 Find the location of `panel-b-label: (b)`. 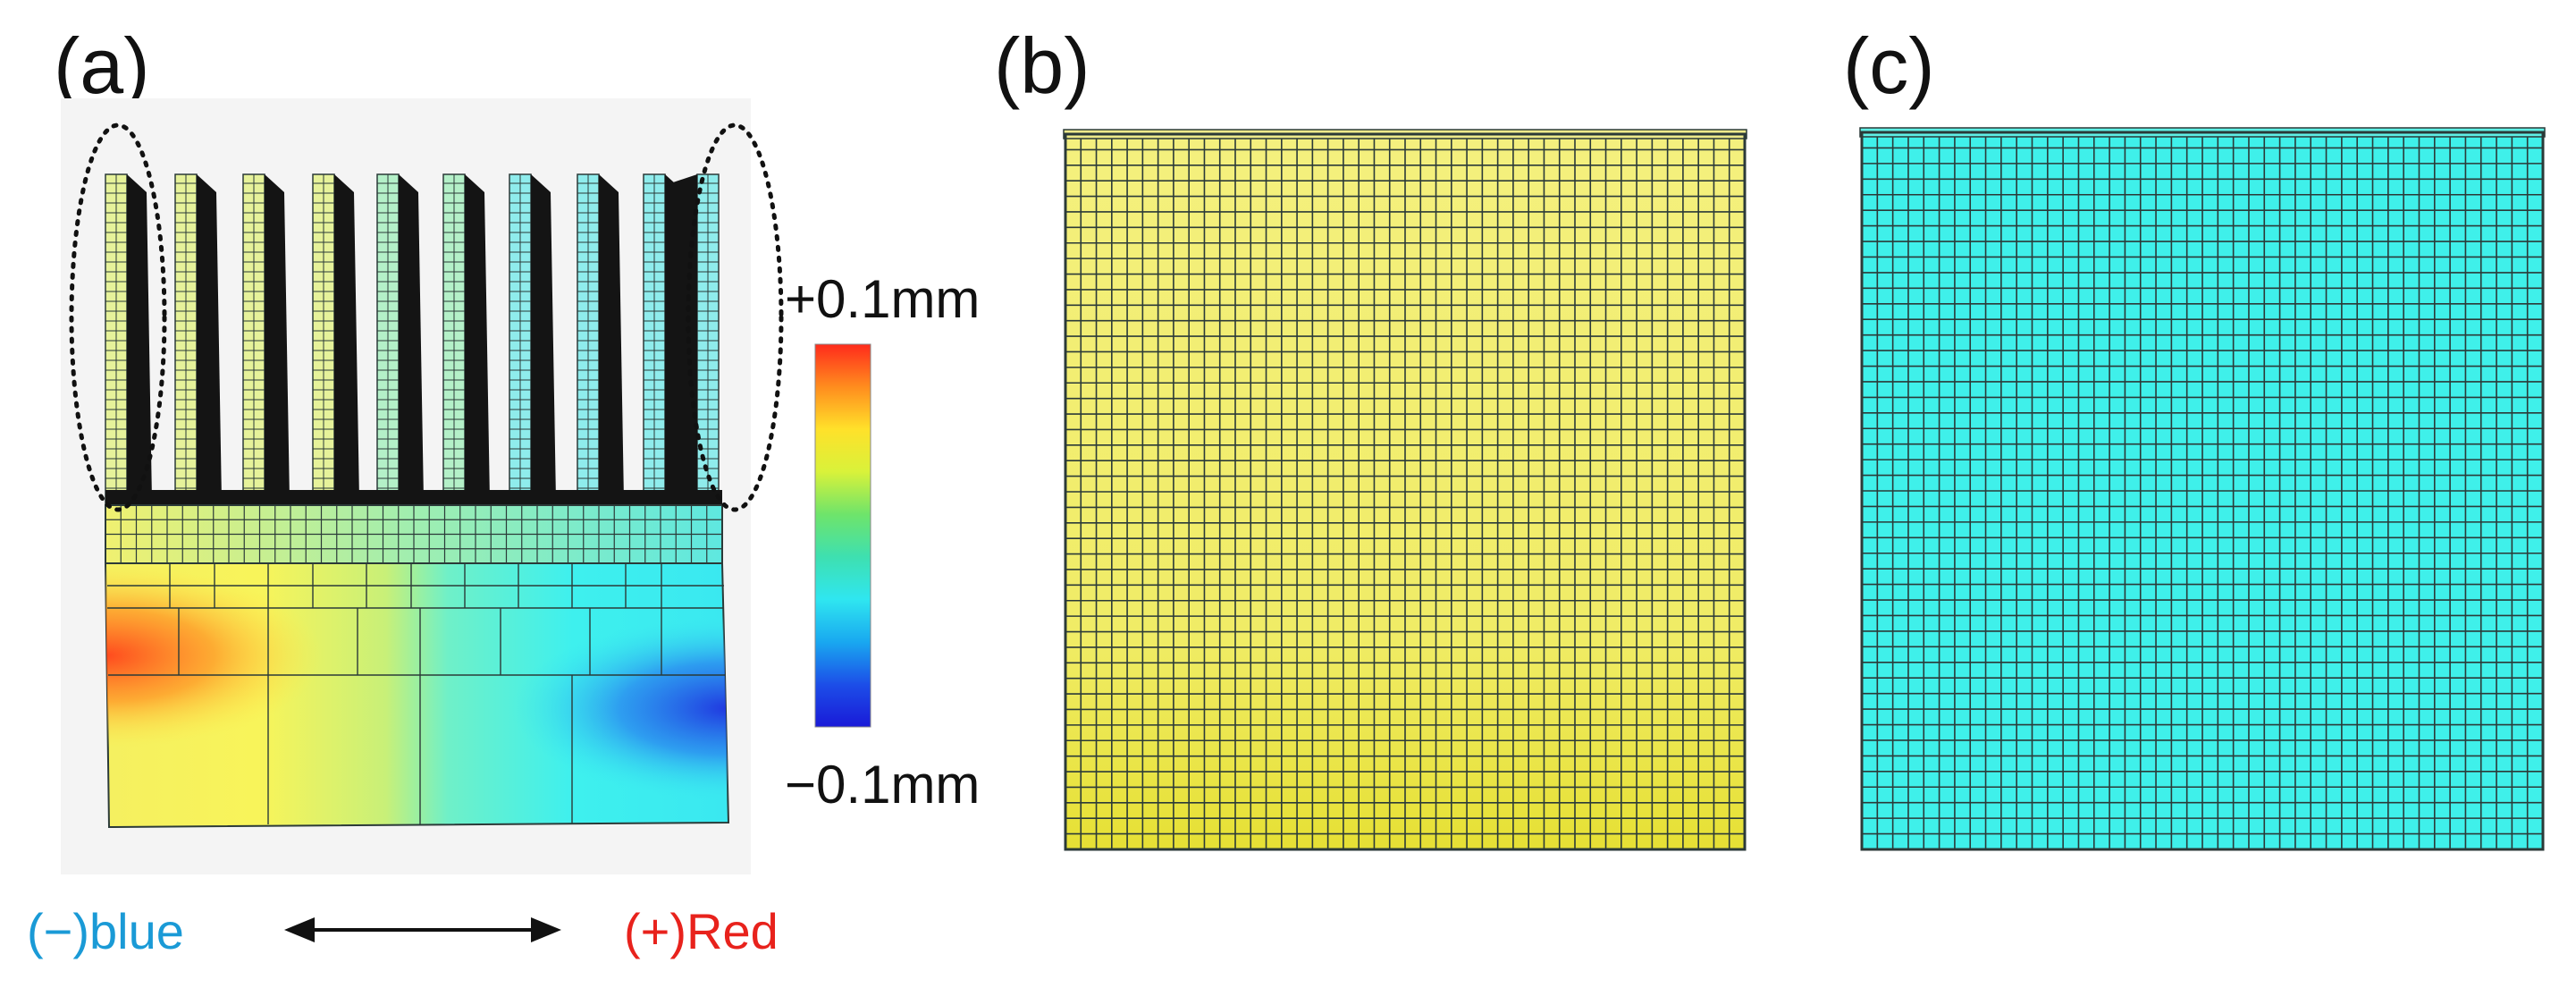

panel-b-label: (b) is located at coordinates (1042, 65).